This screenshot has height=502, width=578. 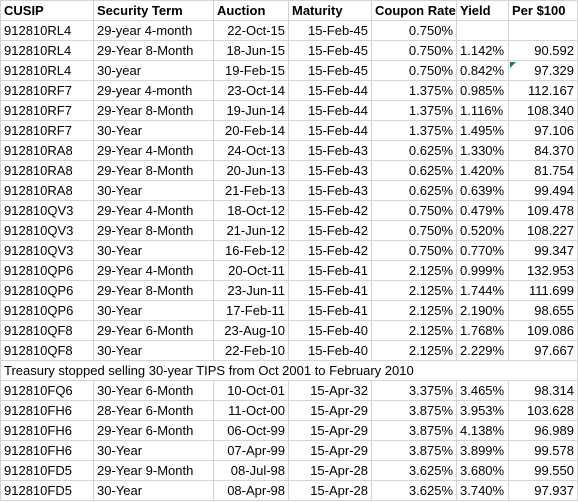 What do you see at coordinates (251, 390) in the screenshot?
I see `cell-auction: 10-Oct-01` at bounding box center [251, 390].